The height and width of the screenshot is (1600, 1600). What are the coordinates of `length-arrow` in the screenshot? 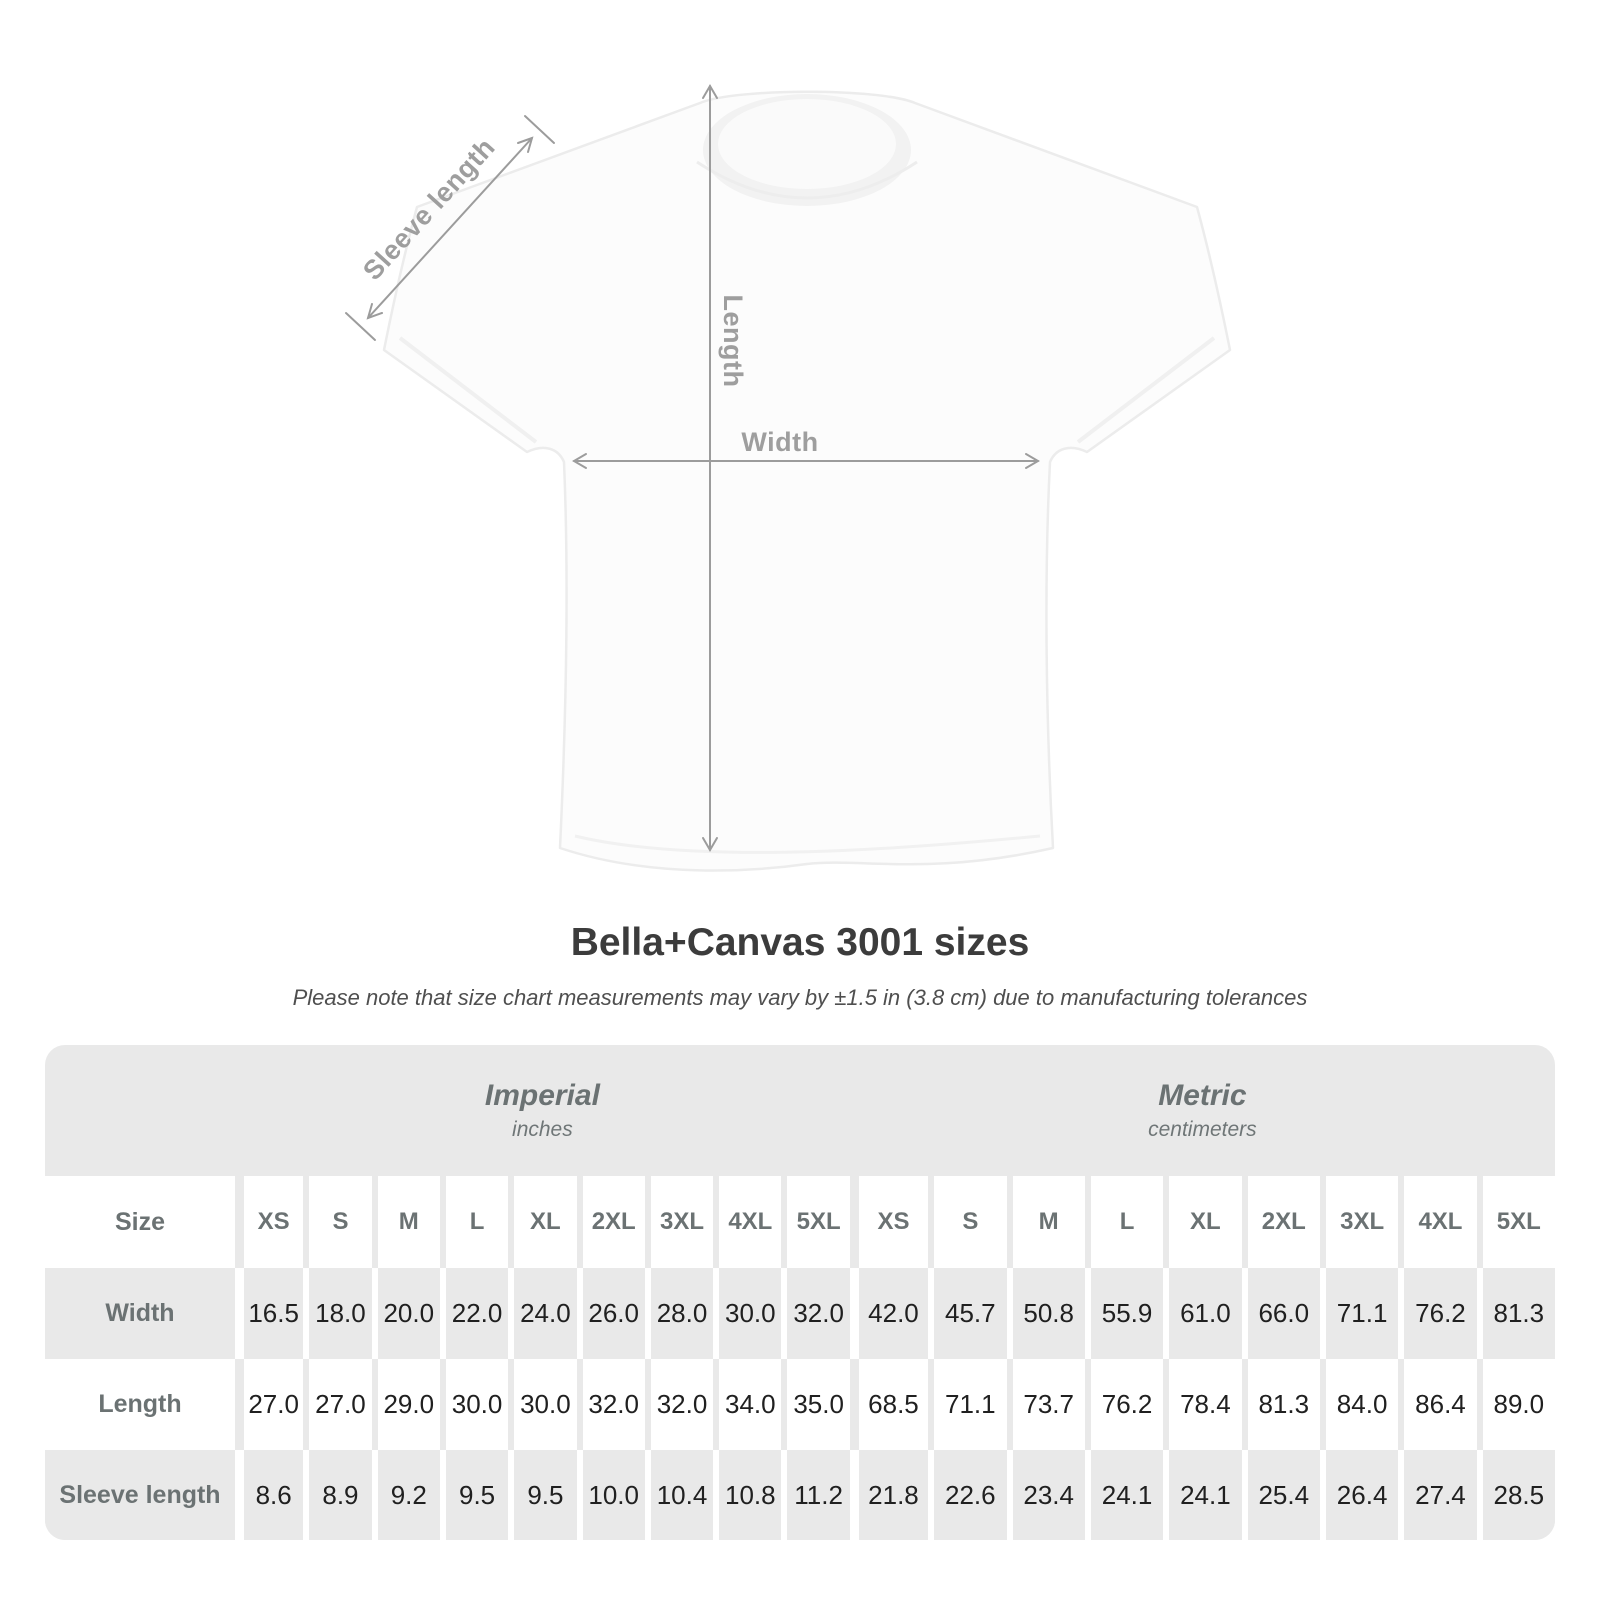 It's located at (710, 468).